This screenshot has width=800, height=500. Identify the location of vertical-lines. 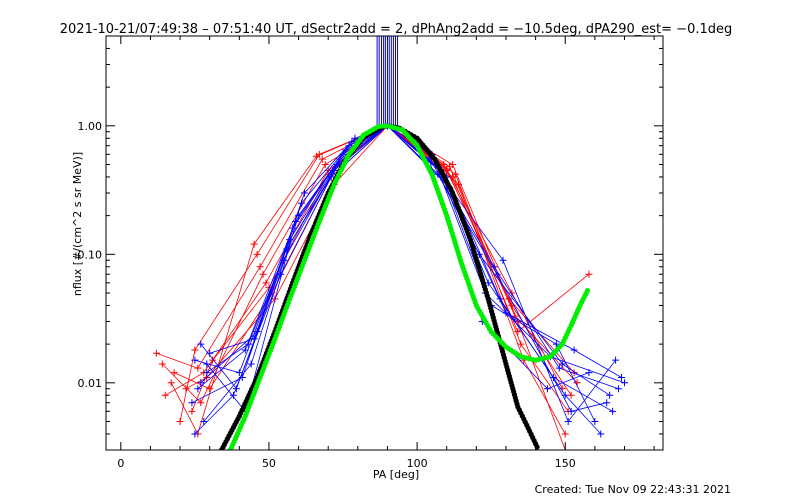
(387, 81).